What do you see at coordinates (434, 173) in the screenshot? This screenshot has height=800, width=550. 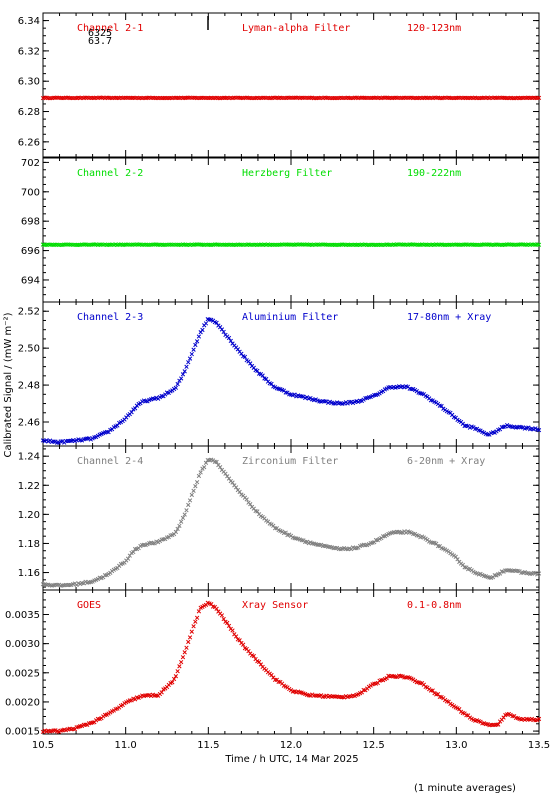 I see `band-label: 190-222nm` at bounding box center [434, 173].